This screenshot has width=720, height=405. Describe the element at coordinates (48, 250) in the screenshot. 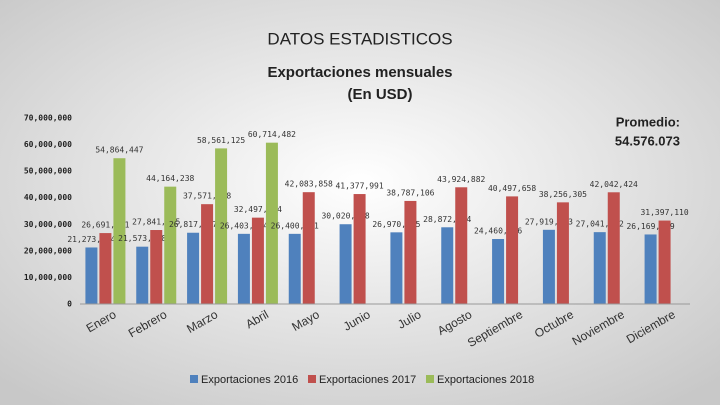

I see `y-tick-label: 20,000,000` at that location.